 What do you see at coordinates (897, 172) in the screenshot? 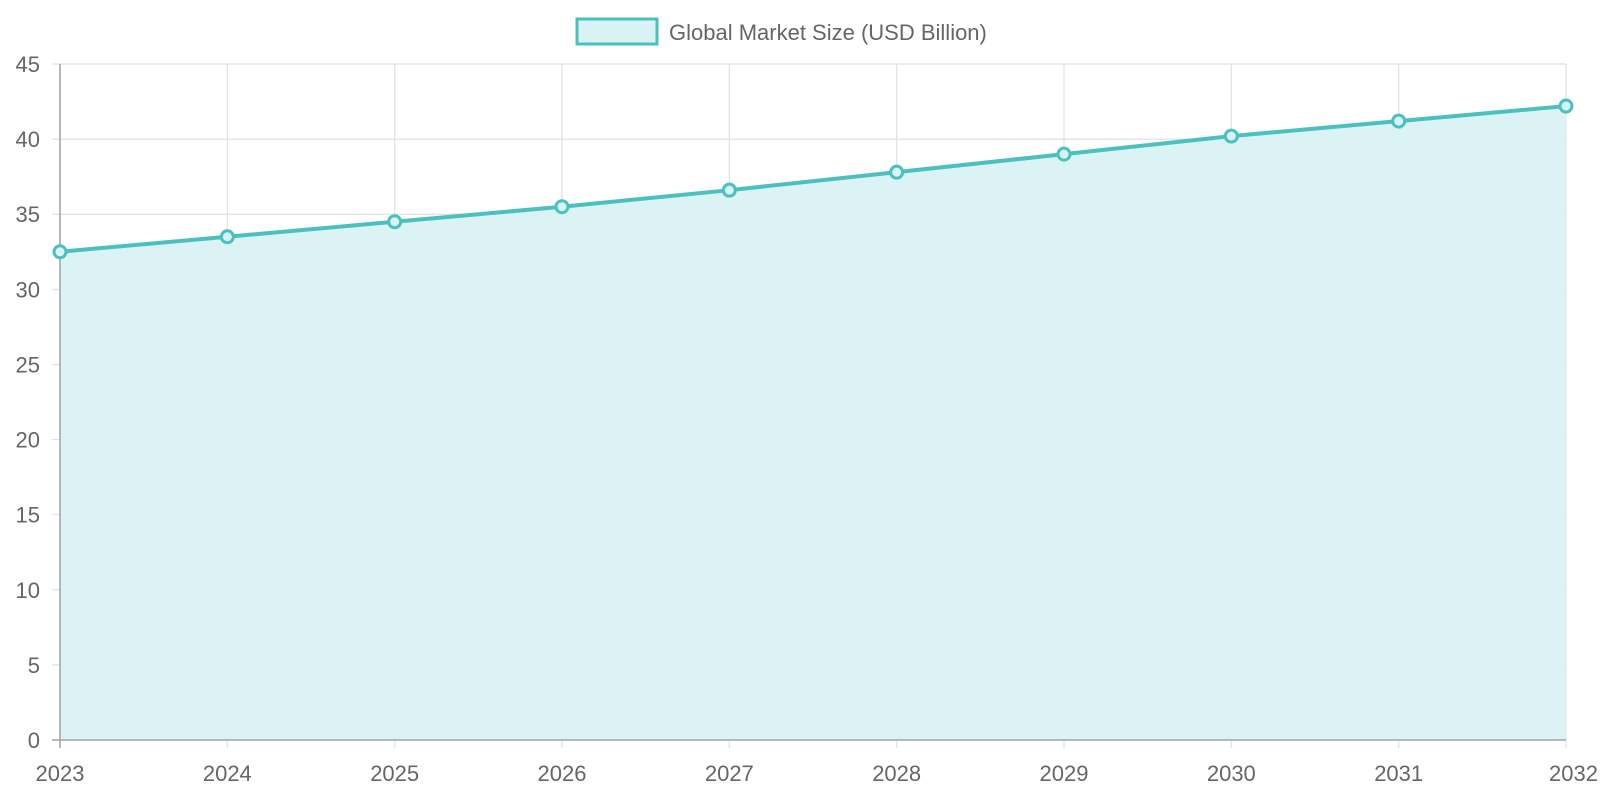
I see `data-point-2028` at bounding box center [897, 172].